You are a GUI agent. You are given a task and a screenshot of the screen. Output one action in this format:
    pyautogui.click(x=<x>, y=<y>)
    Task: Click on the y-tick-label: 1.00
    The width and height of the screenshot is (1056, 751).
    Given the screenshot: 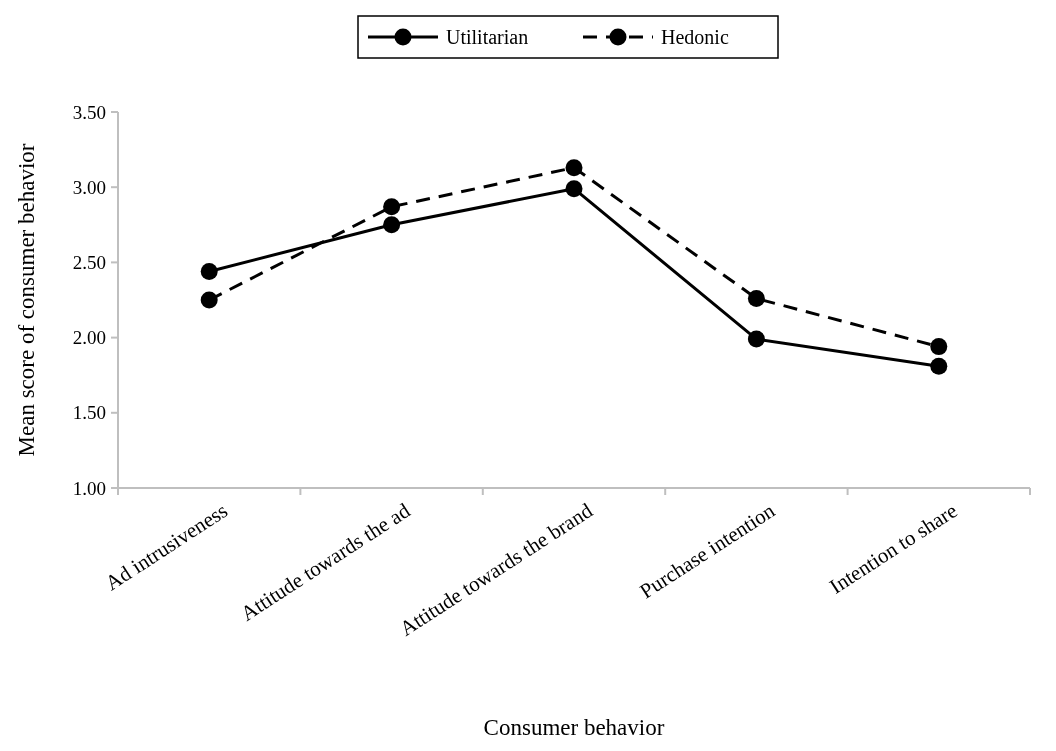 What is the action you would take?
    pyautogui.click(x=89, y=488)
    